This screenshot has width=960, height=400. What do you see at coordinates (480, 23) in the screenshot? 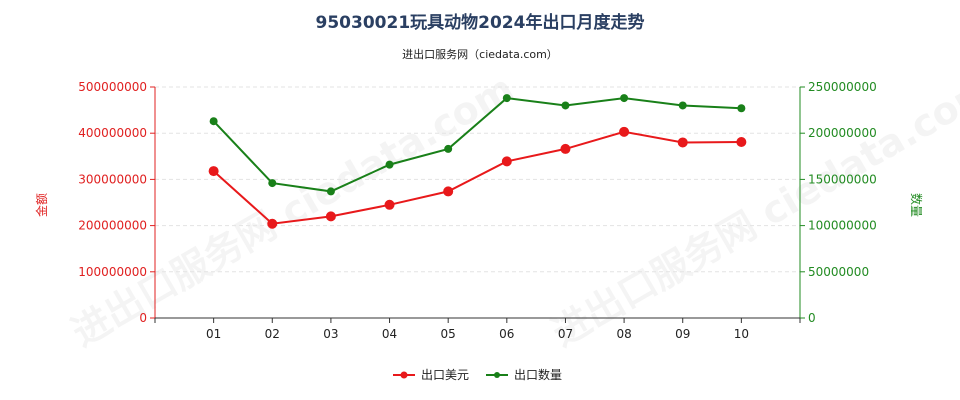
I see `chart-title: 95030021玩具动物2024年出口月度走势` at bounding box center [480, 23].